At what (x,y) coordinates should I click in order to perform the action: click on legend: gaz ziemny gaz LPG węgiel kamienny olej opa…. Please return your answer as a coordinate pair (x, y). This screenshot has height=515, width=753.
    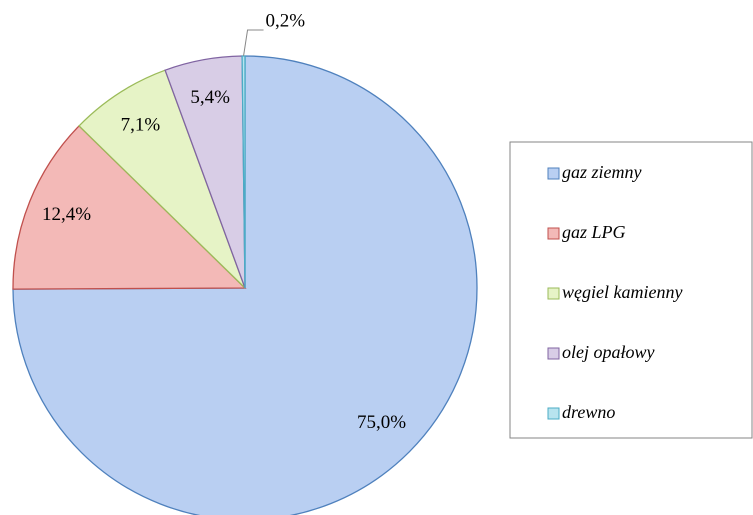
    Looking at the image, I should click on (614, 292).